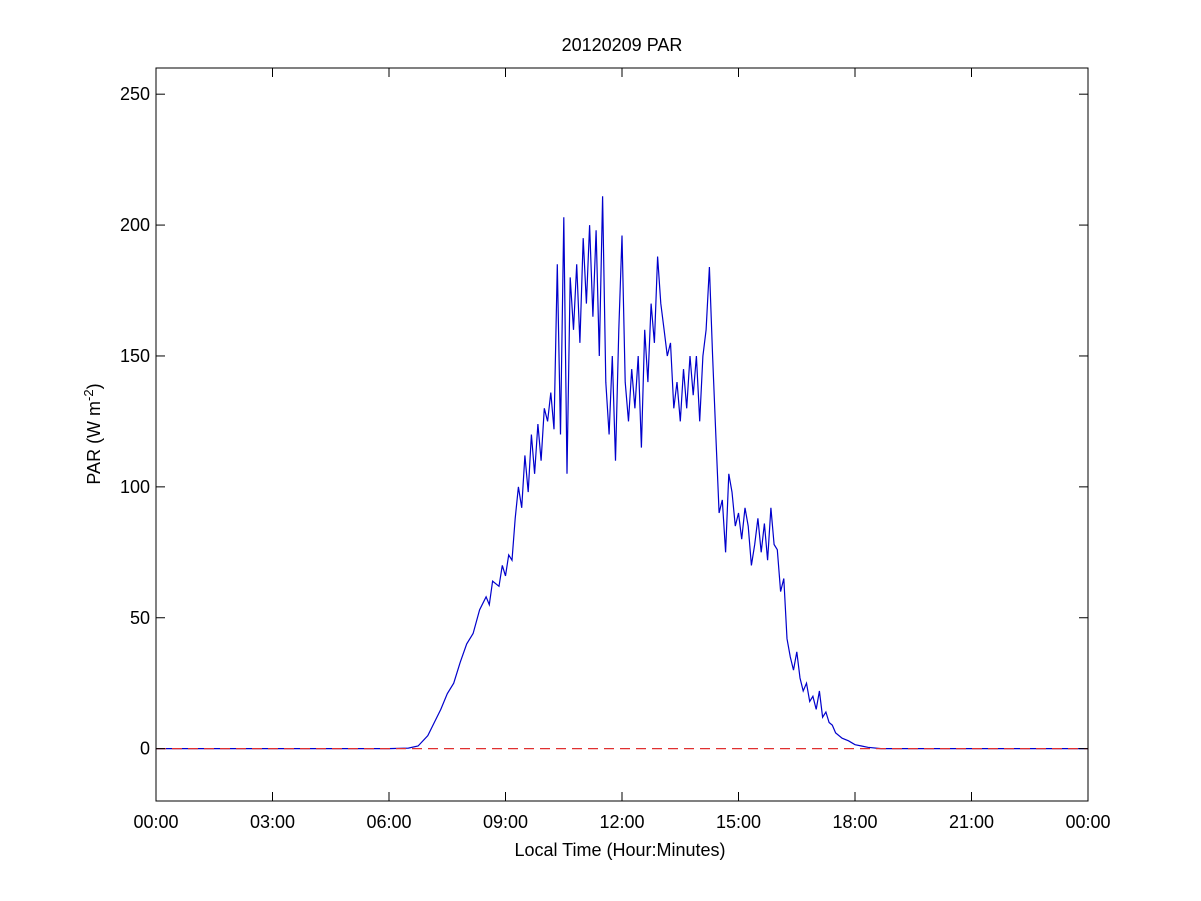  Describe the element at coordinates (388, 822) in the screenshot. I see `x-tick-label-2: 06:00` at that location.